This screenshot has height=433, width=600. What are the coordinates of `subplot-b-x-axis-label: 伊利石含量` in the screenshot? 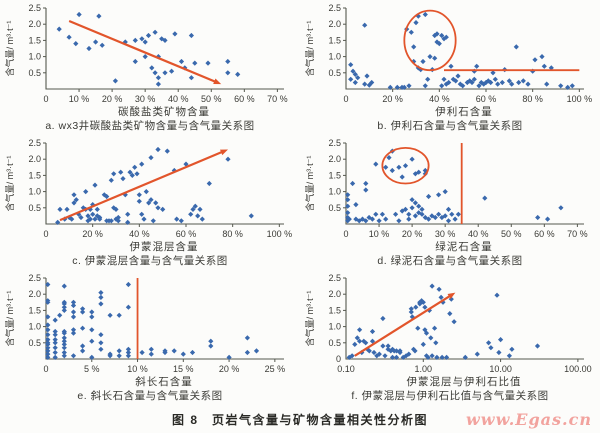 It's located at (464, 112).